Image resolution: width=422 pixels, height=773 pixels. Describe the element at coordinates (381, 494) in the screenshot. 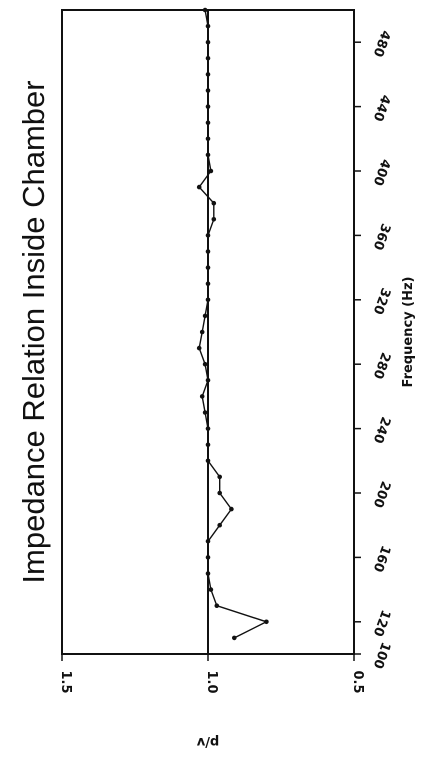

I see `x-tick-label: 200` at that location.